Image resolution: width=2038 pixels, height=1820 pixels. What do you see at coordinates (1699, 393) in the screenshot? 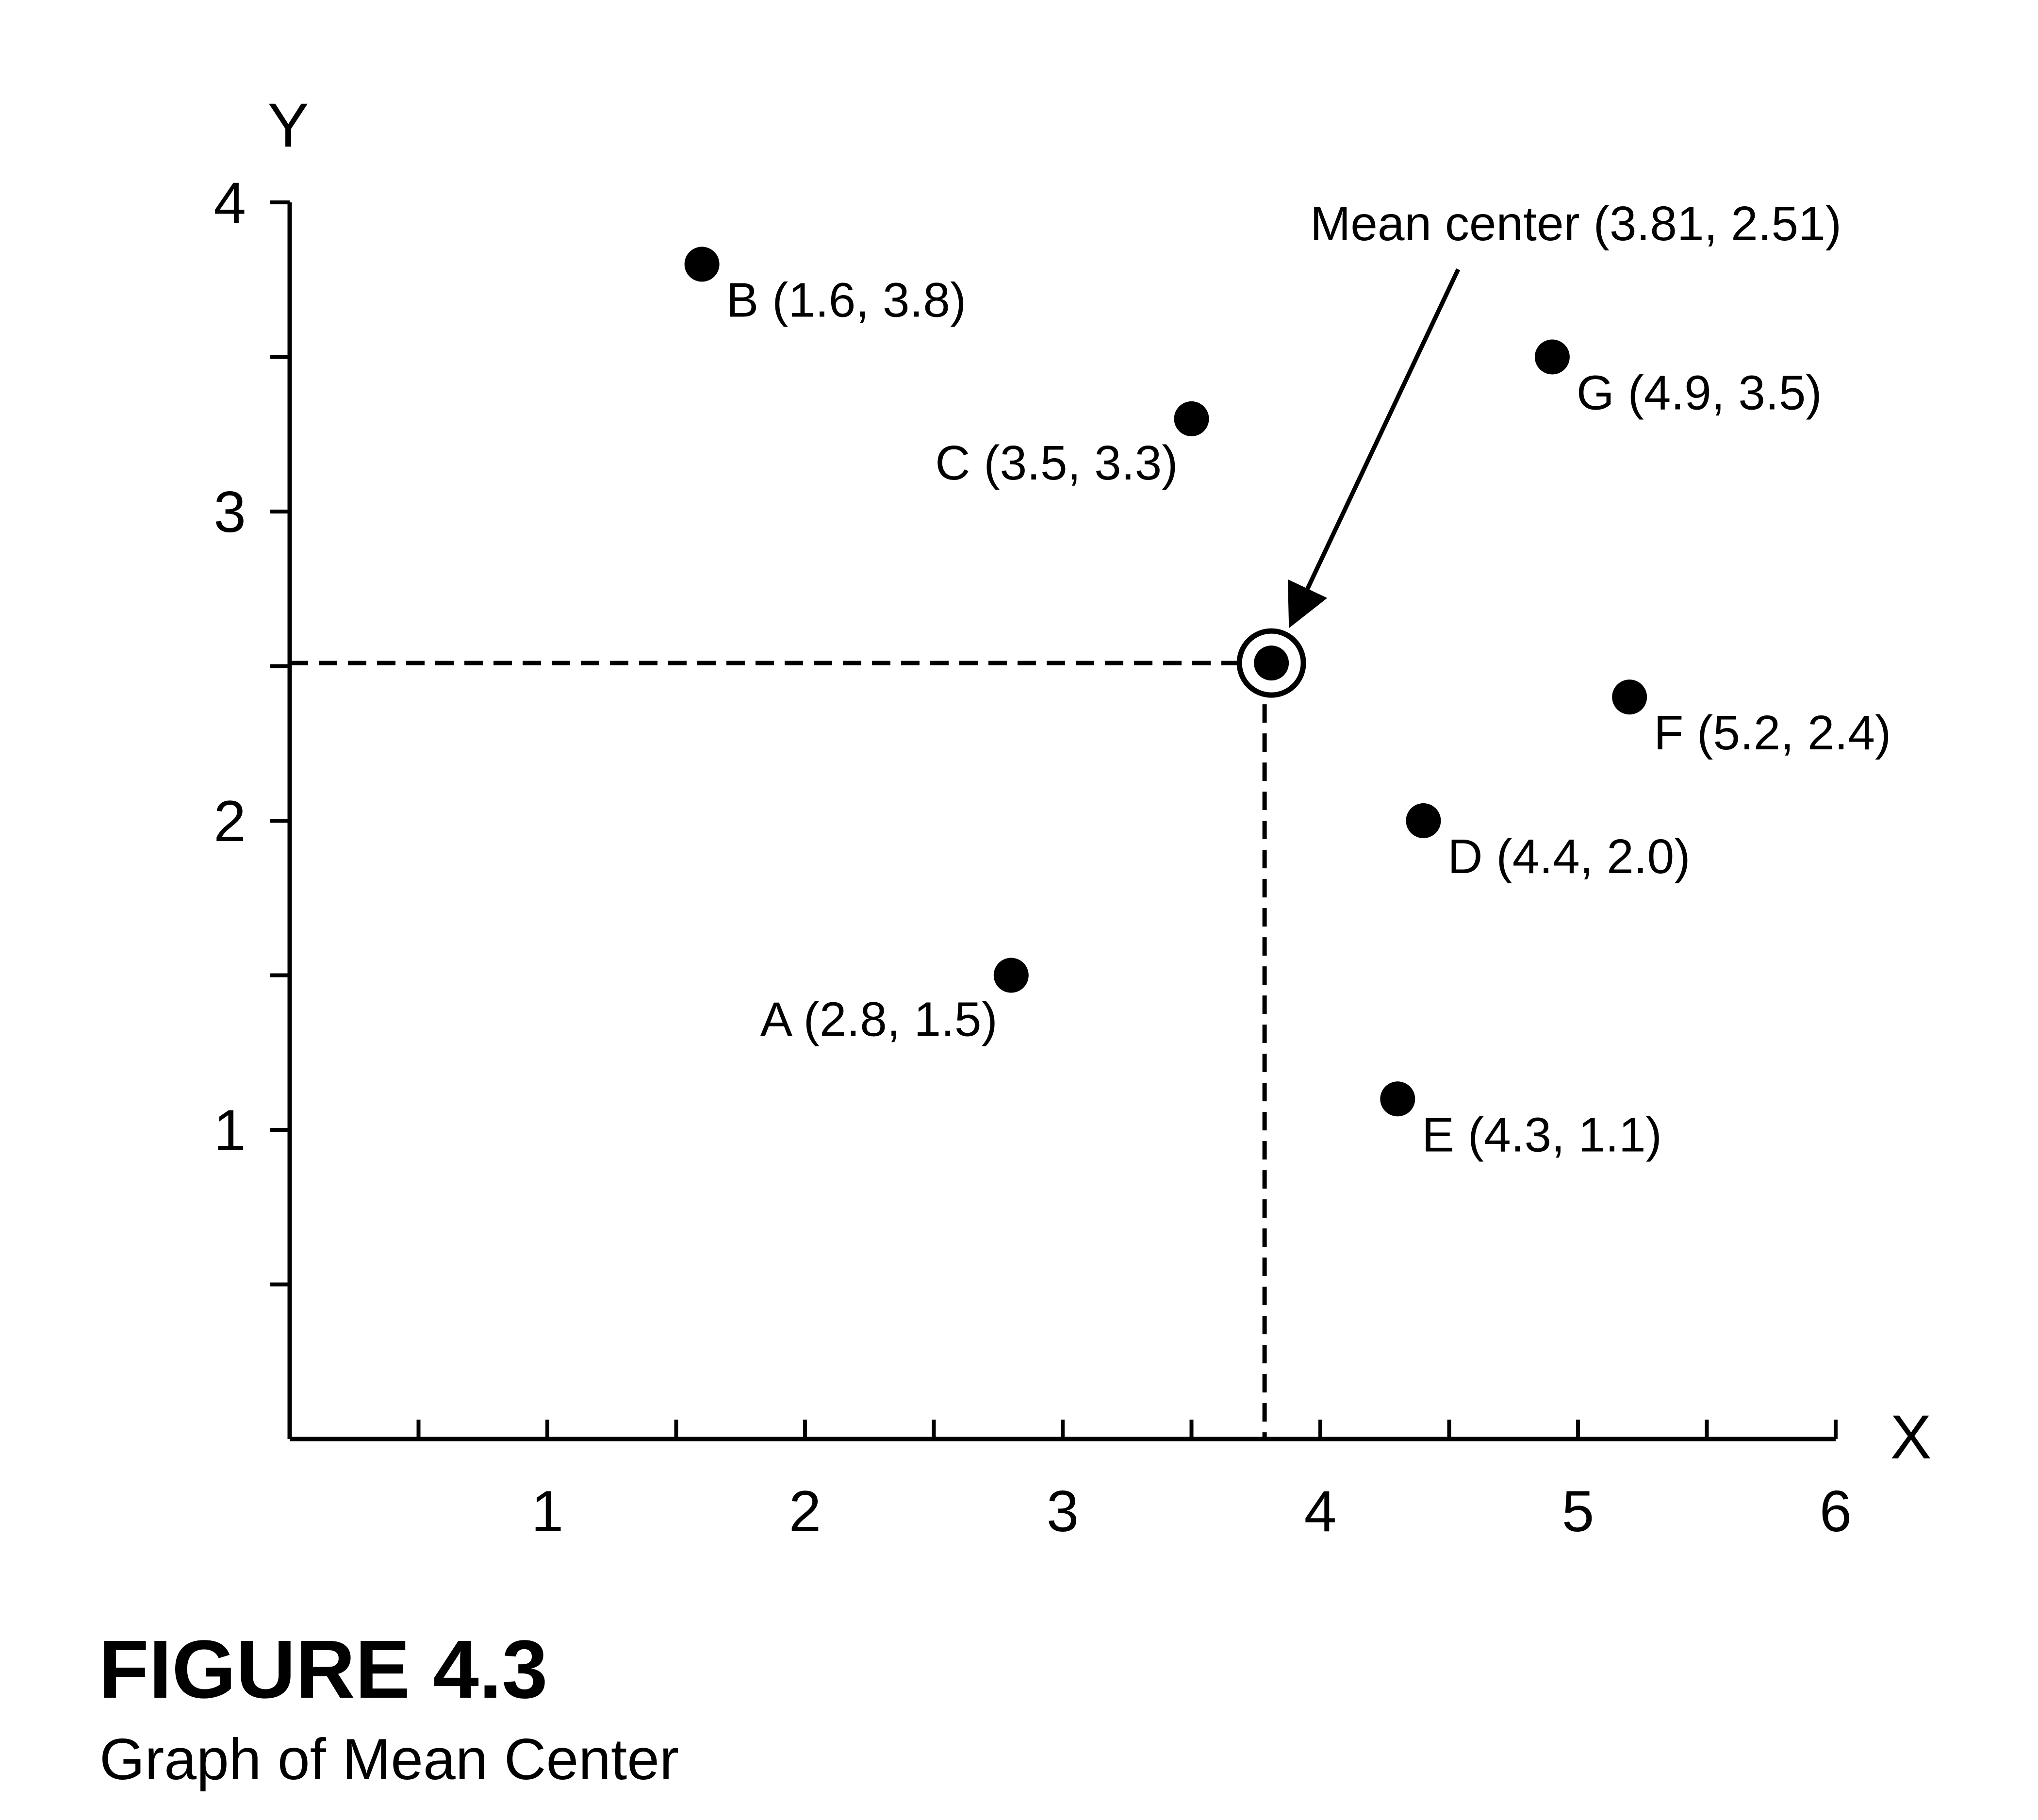
I see `data-point-label-g: G (4.9, 3.5)` at bounding box center [1699, 393].